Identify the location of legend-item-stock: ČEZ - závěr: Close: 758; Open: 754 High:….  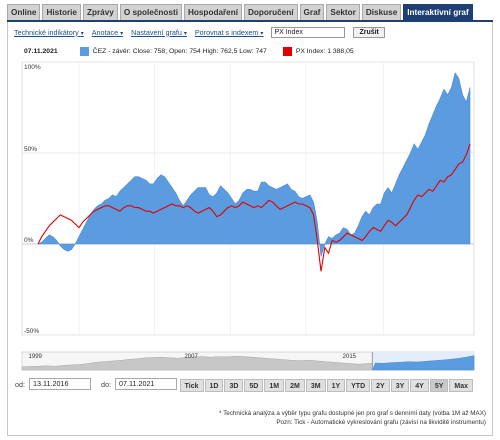
(173, 51).